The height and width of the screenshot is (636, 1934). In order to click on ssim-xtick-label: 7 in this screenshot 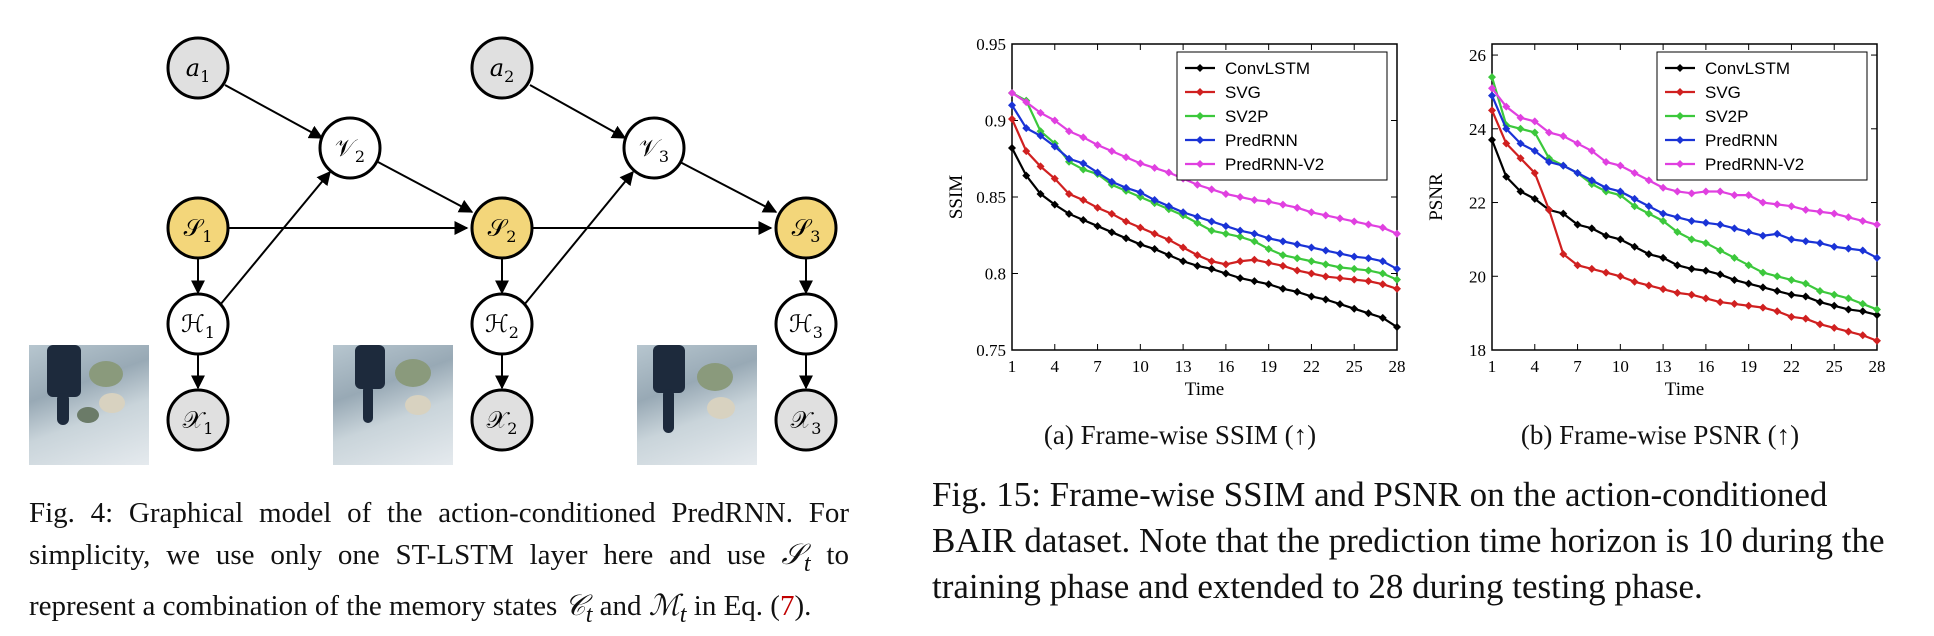, I will do `click(1097, 366)`.